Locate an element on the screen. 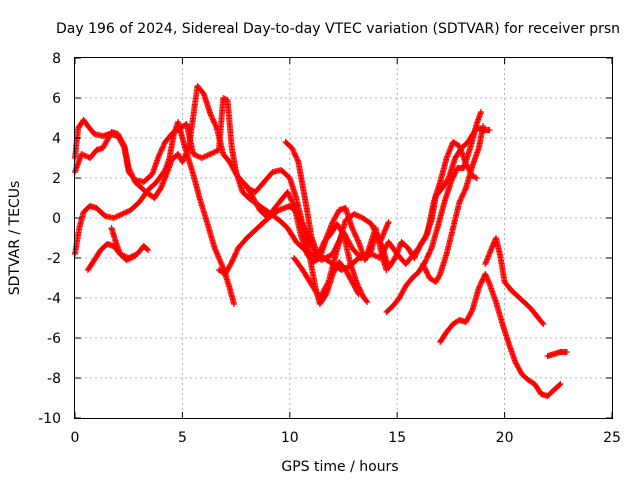 This screenshot has width=640, height=480. y-tick-label: -6 is located at coordinates (54, 339).